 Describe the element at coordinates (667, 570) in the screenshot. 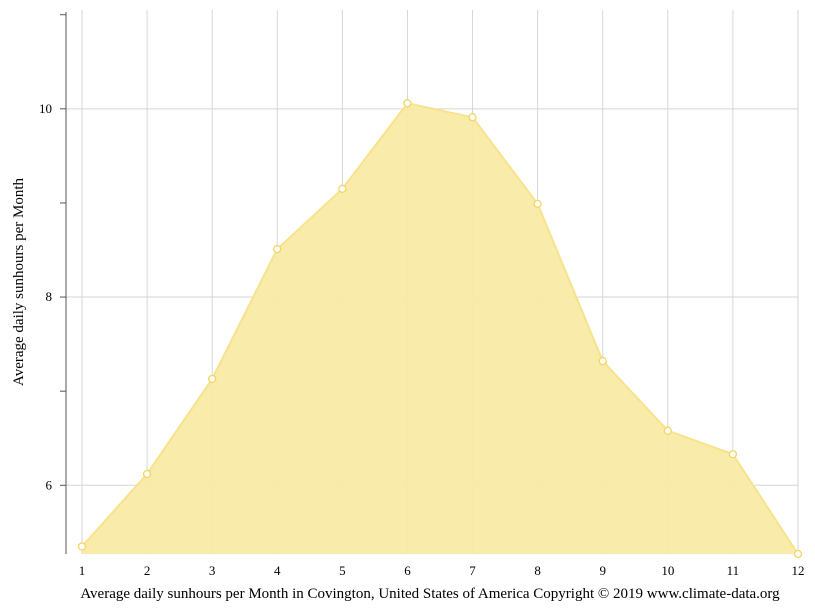

I see `x-tick-label: 10` at that location.